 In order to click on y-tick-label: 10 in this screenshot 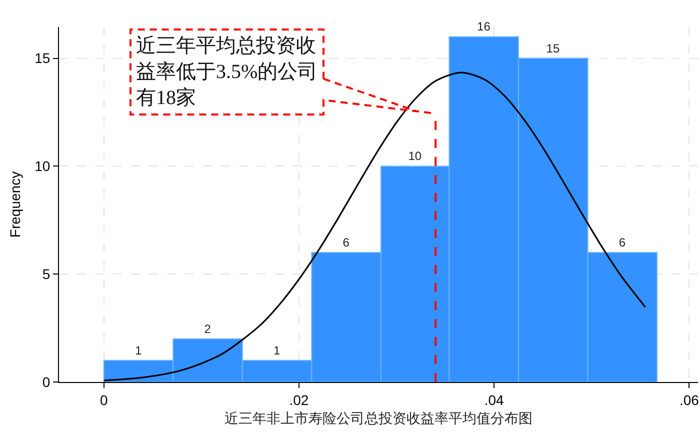, I will do `click(42, 166)`.